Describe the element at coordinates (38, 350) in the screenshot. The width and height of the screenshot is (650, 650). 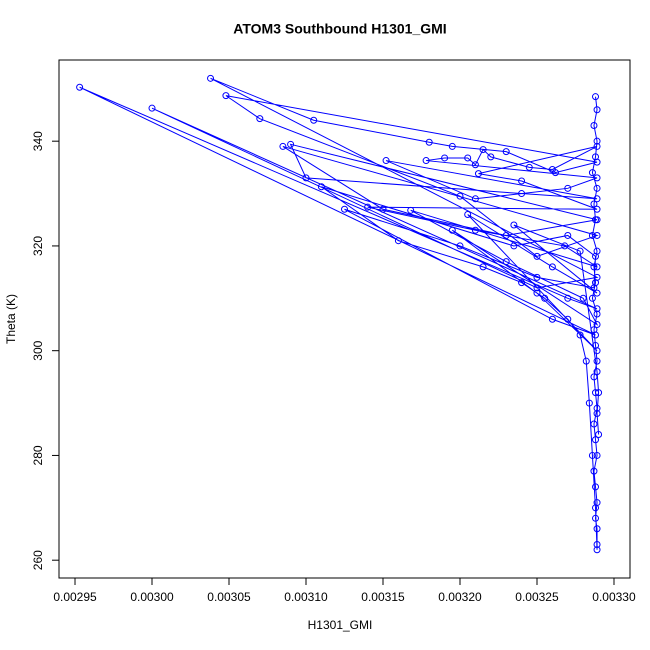
I see `y-tick-label: 300` at that location.